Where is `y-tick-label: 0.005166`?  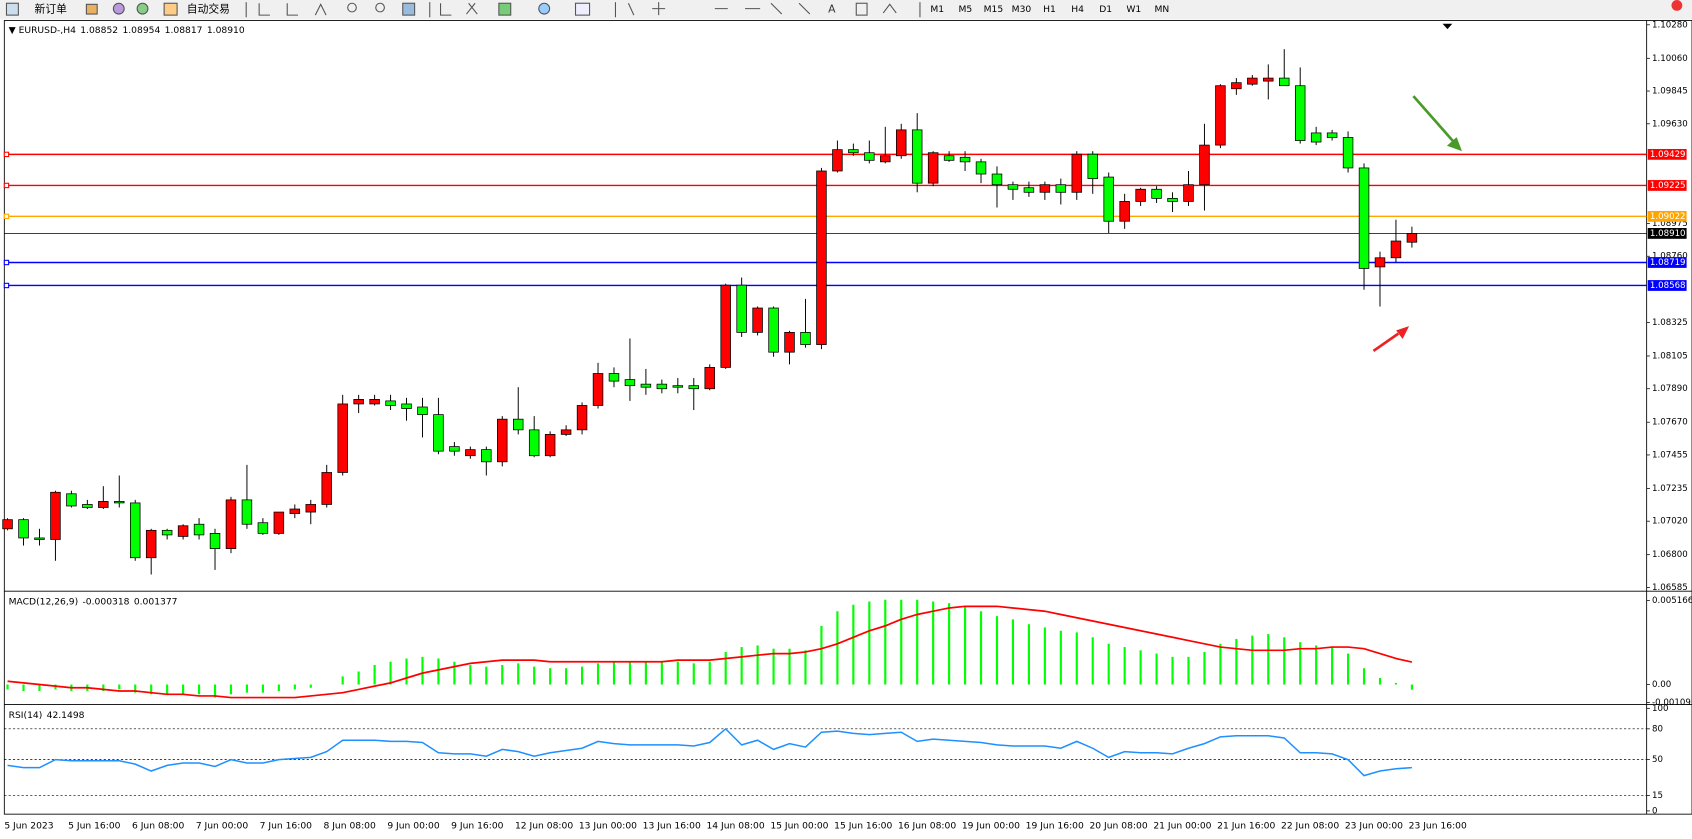 y-tick-label: 0.005166 is located at coordinates (1672, 601).